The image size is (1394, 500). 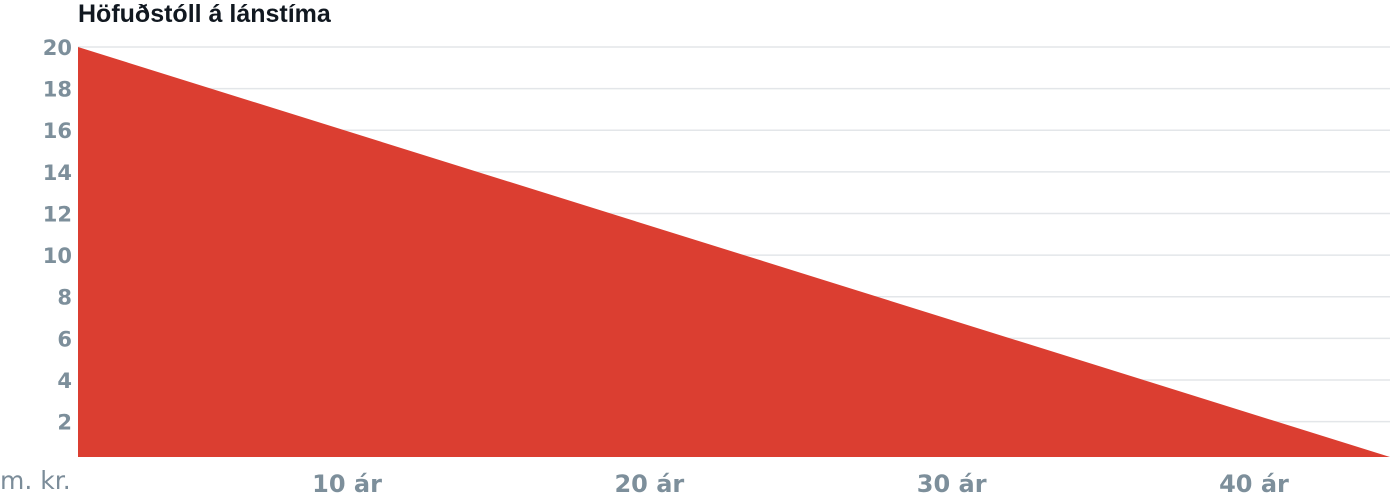 What do you see at coordinates (204, 14) in the screenshot?
I see `chart-title: Höfuðstóll á lánstíma` at bounding box center [204, 14].